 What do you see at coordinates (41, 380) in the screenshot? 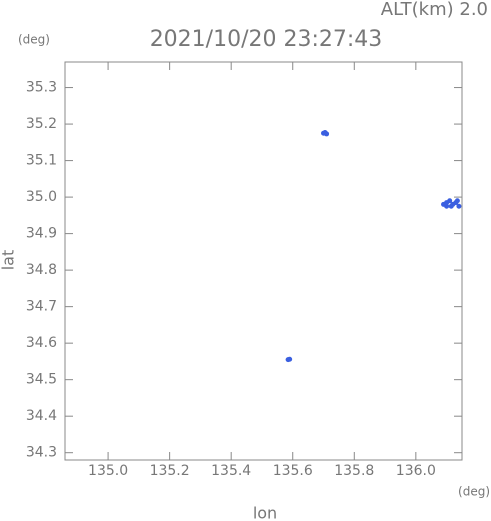
I see `y-tick-label: 34.5` at bounding box center [41, 380].